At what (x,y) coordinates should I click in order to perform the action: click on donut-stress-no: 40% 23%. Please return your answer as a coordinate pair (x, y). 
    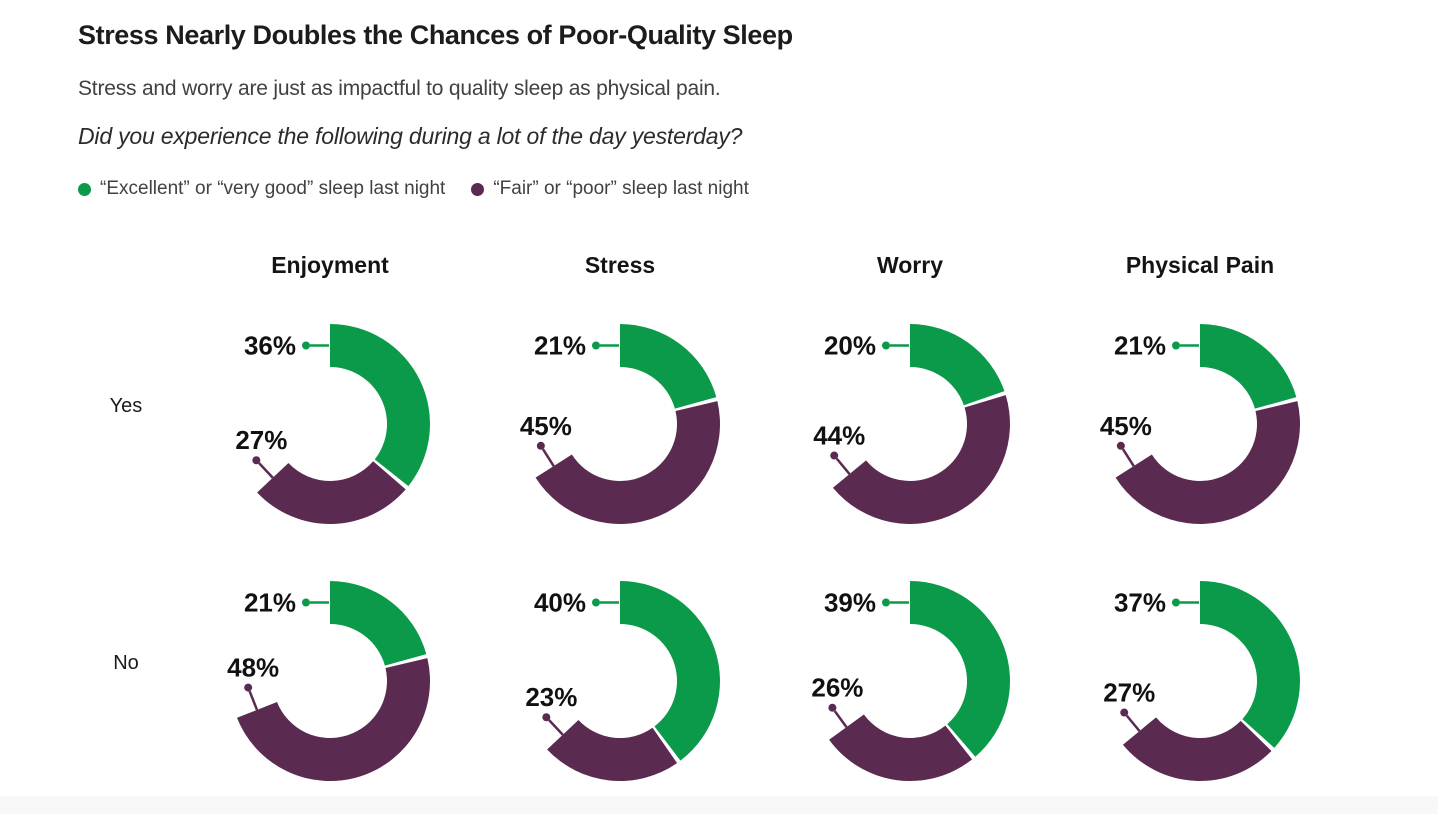
    Looking at the image, I should click on (622, 681).